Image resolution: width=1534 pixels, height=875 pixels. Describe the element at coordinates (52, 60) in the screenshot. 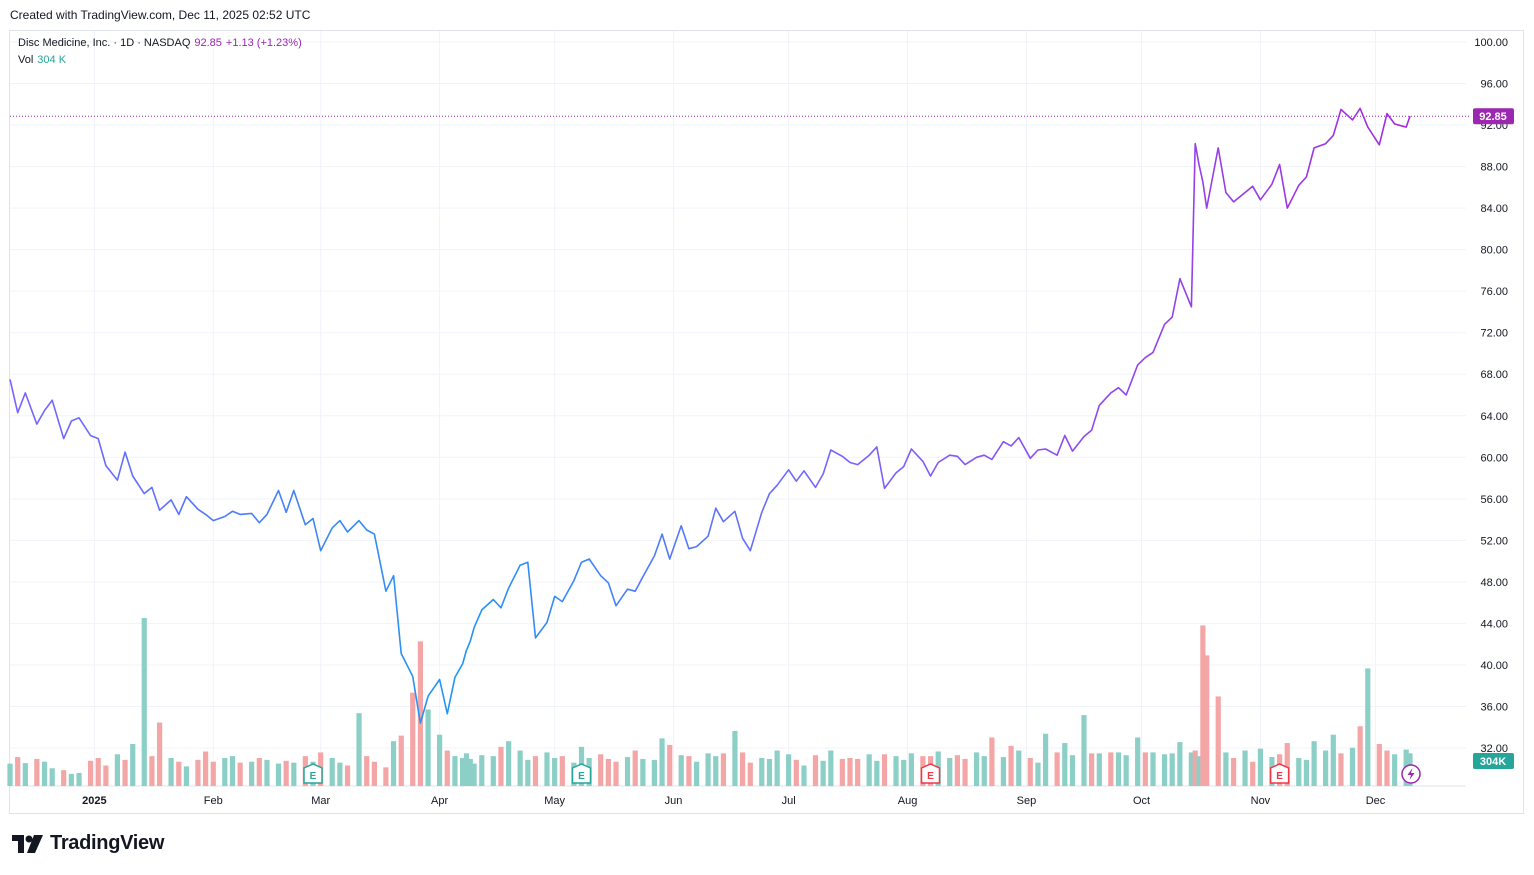

I see `legend-volume-value: 304 K` at that location.